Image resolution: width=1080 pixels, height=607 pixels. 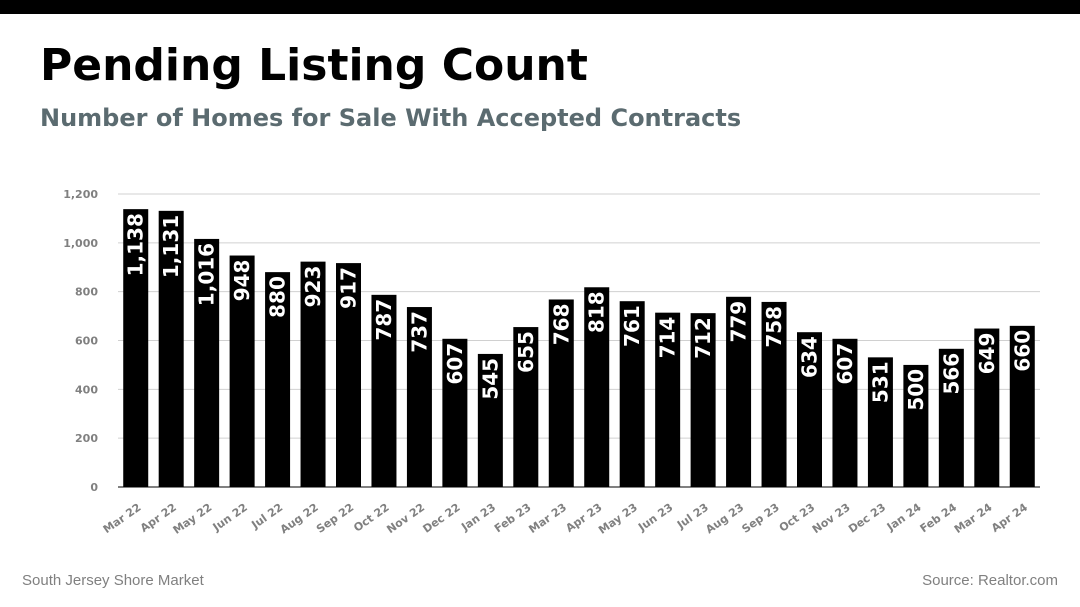 I want to click on y-tick-label: 0, so click(x=94, y=487).